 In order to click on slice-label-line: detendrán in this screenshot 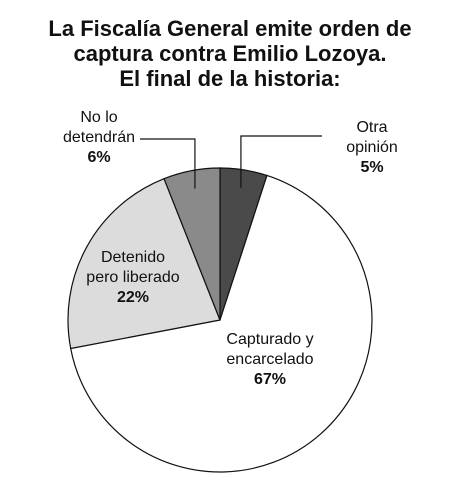, I will do `click(99, 137)`.